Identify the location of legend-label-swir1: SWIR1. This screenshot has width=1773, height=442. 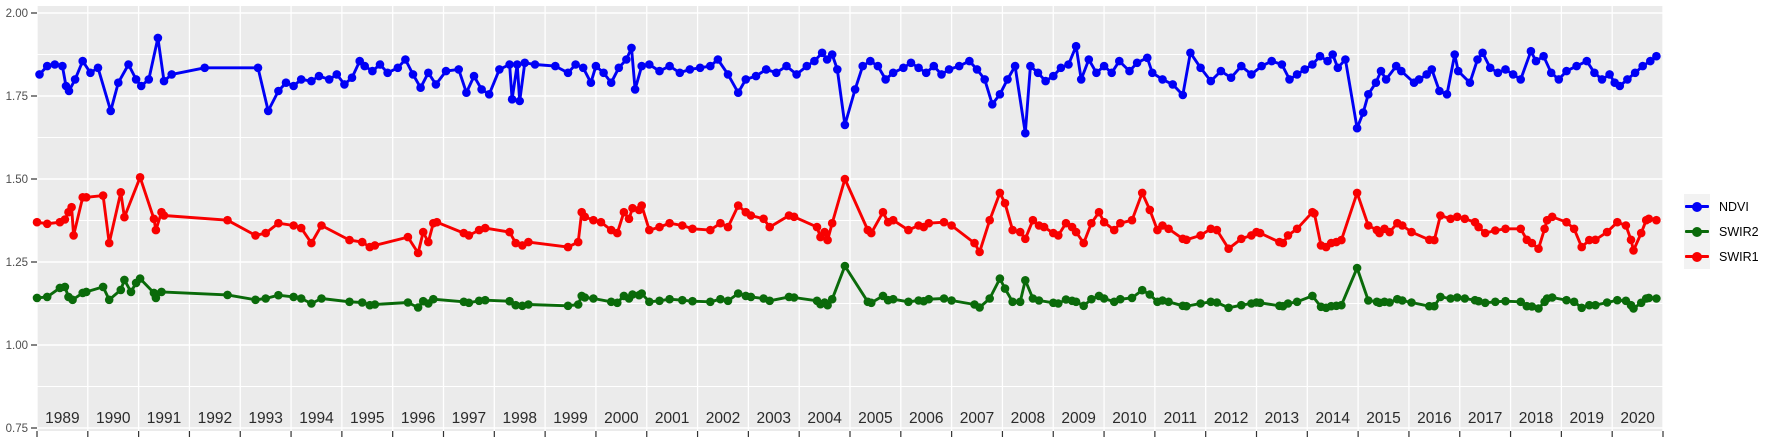
(1739, 256).